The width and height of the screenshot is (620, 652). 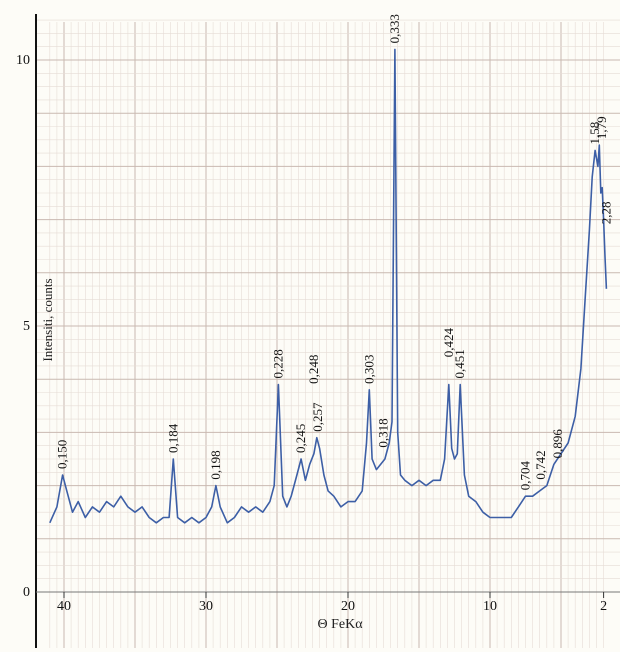 What do you see at coordinates (603, 606) in the screenshot?
I see `x-tick-label: 2` at bounding box center [603, 606].